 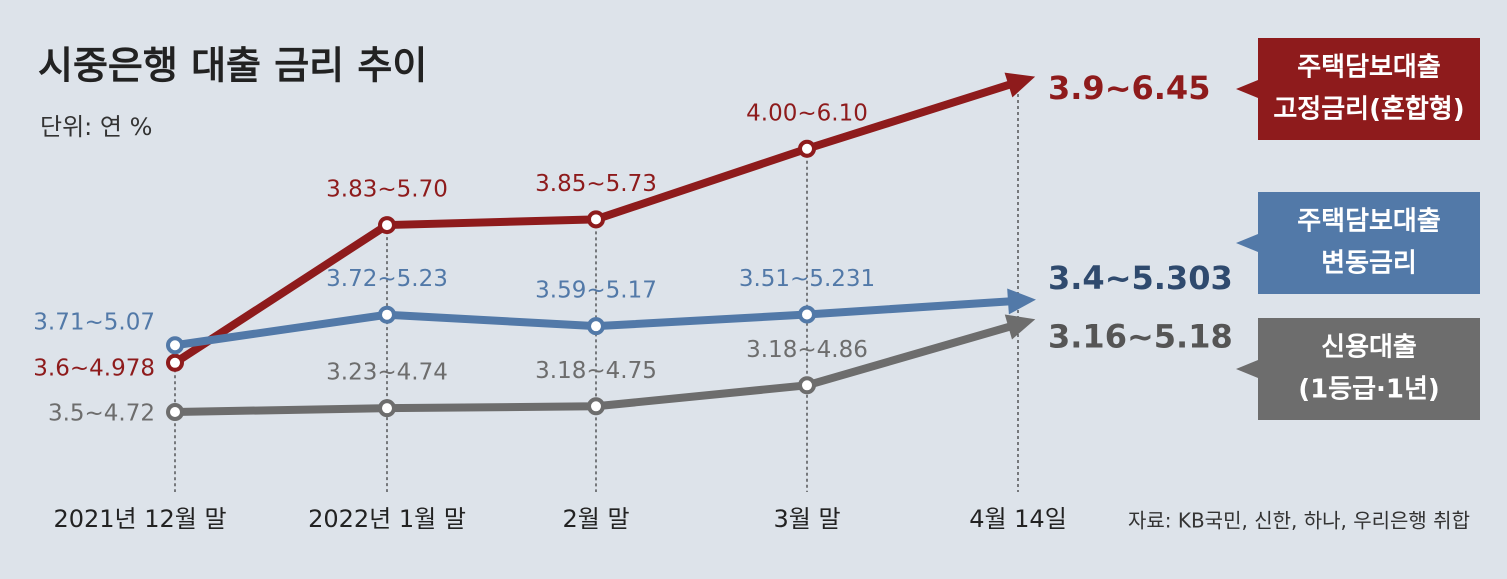 What do you see at coordinates (1368, 110) in the screenshot?
I see `legend-label: 고정금리(혼합형)` at bounding box center [1368, 110].